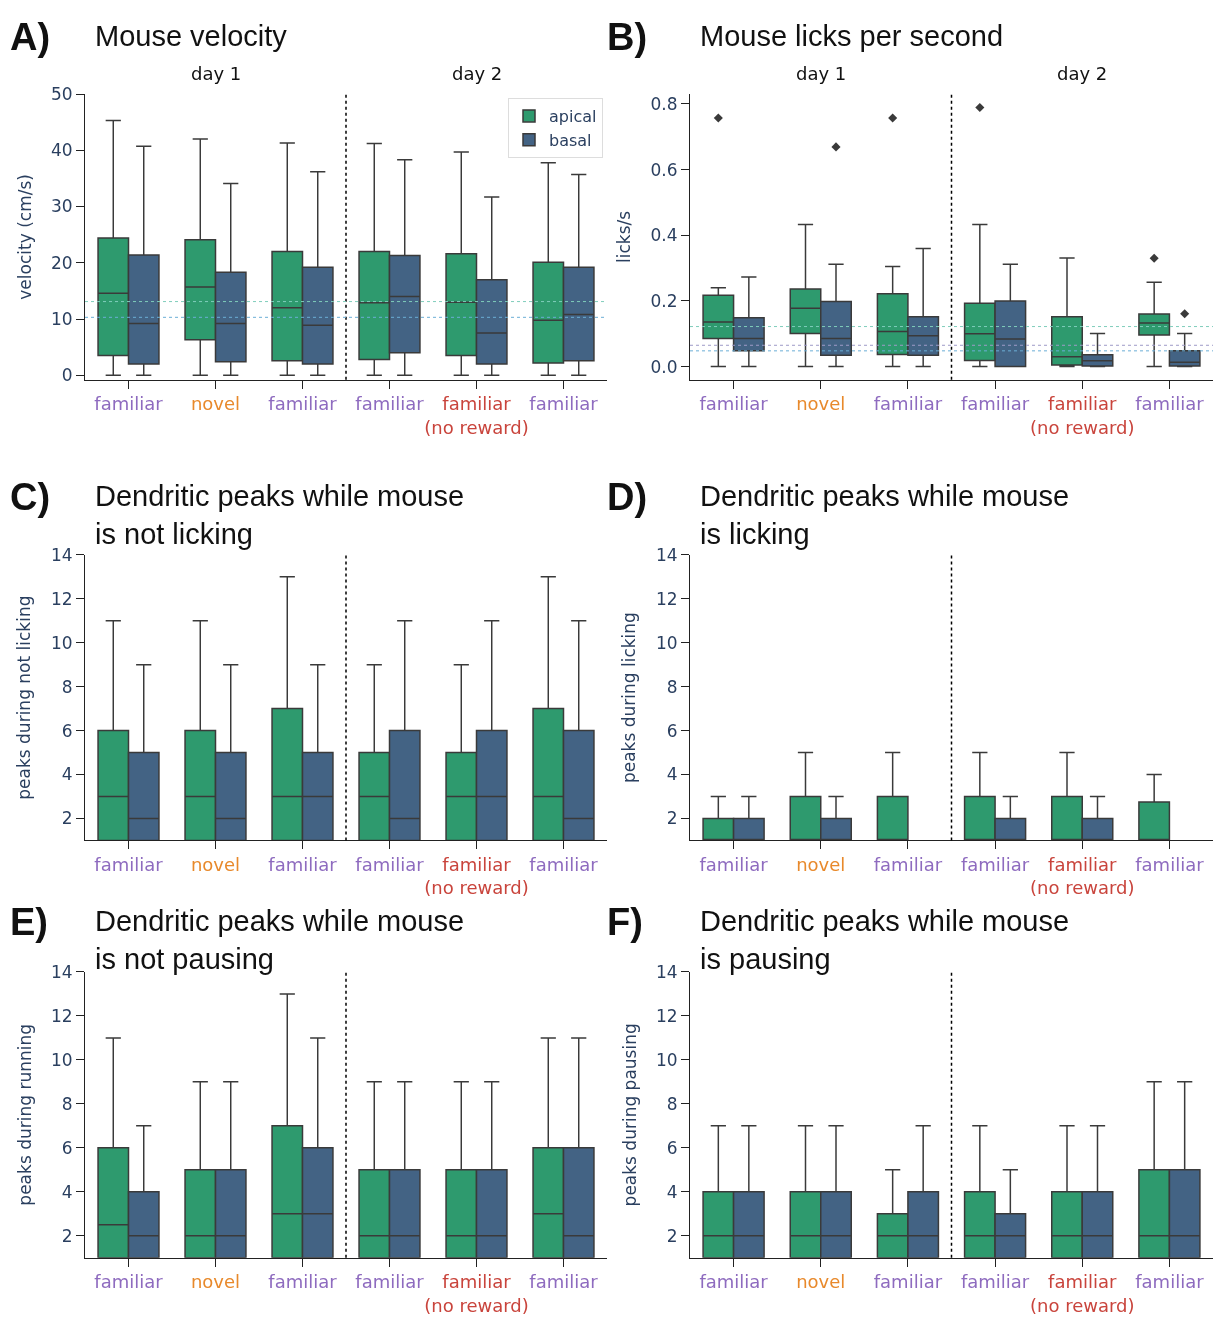  Describe the element at coordinates (664, 169) in the screenshot. I see `y-tick-label: 0.6` at that location.